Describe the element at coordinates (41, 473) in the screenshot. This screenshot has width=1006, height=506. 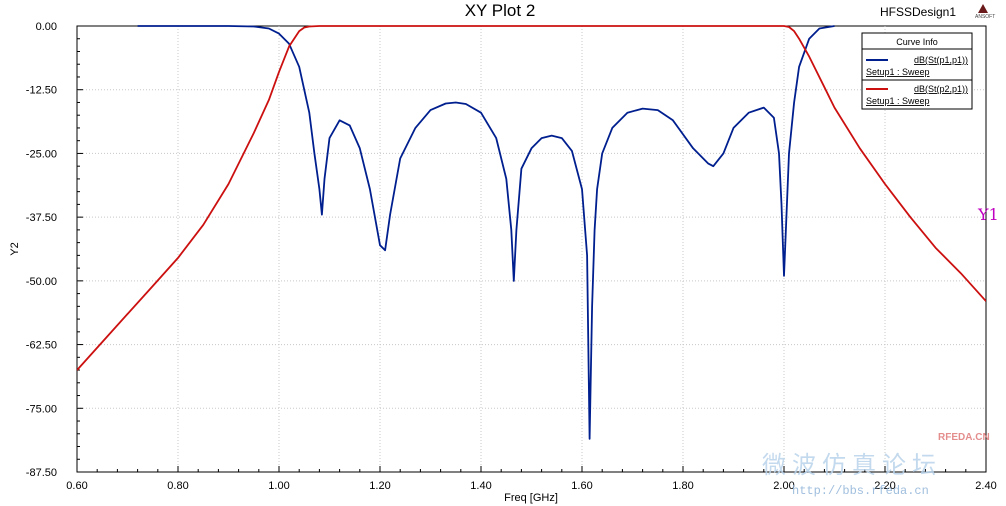
I see `y-tick-label: -87.50` at that location.